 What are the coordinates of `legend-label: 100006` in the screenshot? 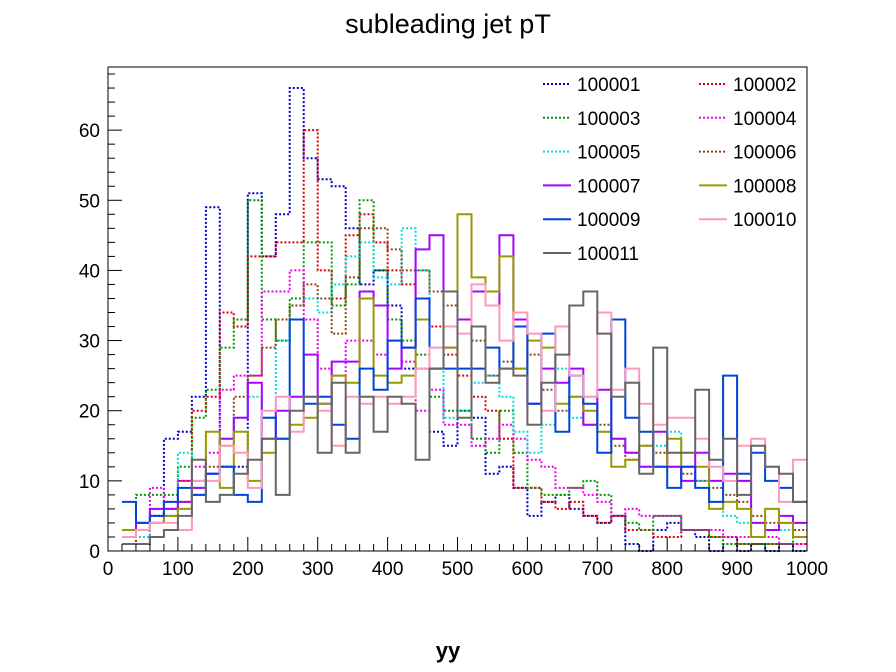 It's located at (764, 153).